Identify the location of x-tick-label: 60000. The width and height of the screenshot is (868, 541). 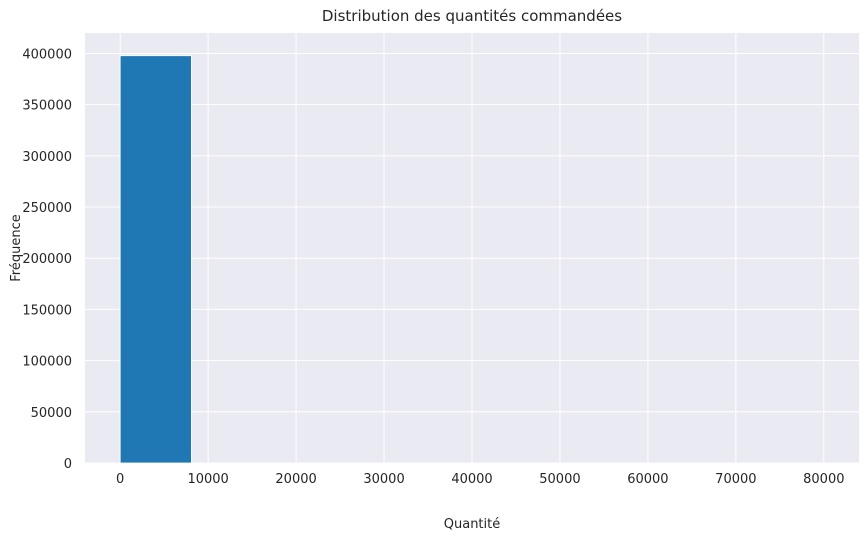
(647, 479).